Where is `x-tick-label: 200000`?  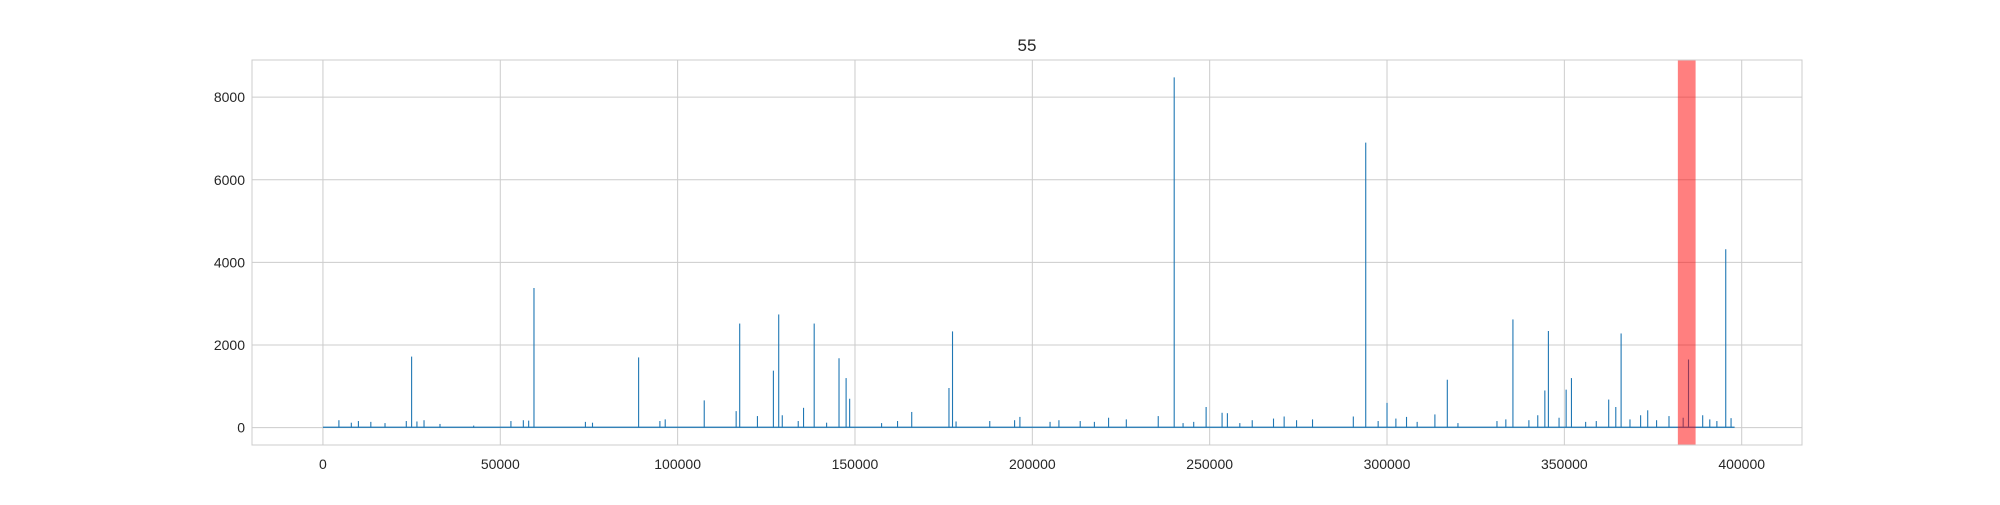 x-tick-label: 200000 is located at coordinates (1032, 464).